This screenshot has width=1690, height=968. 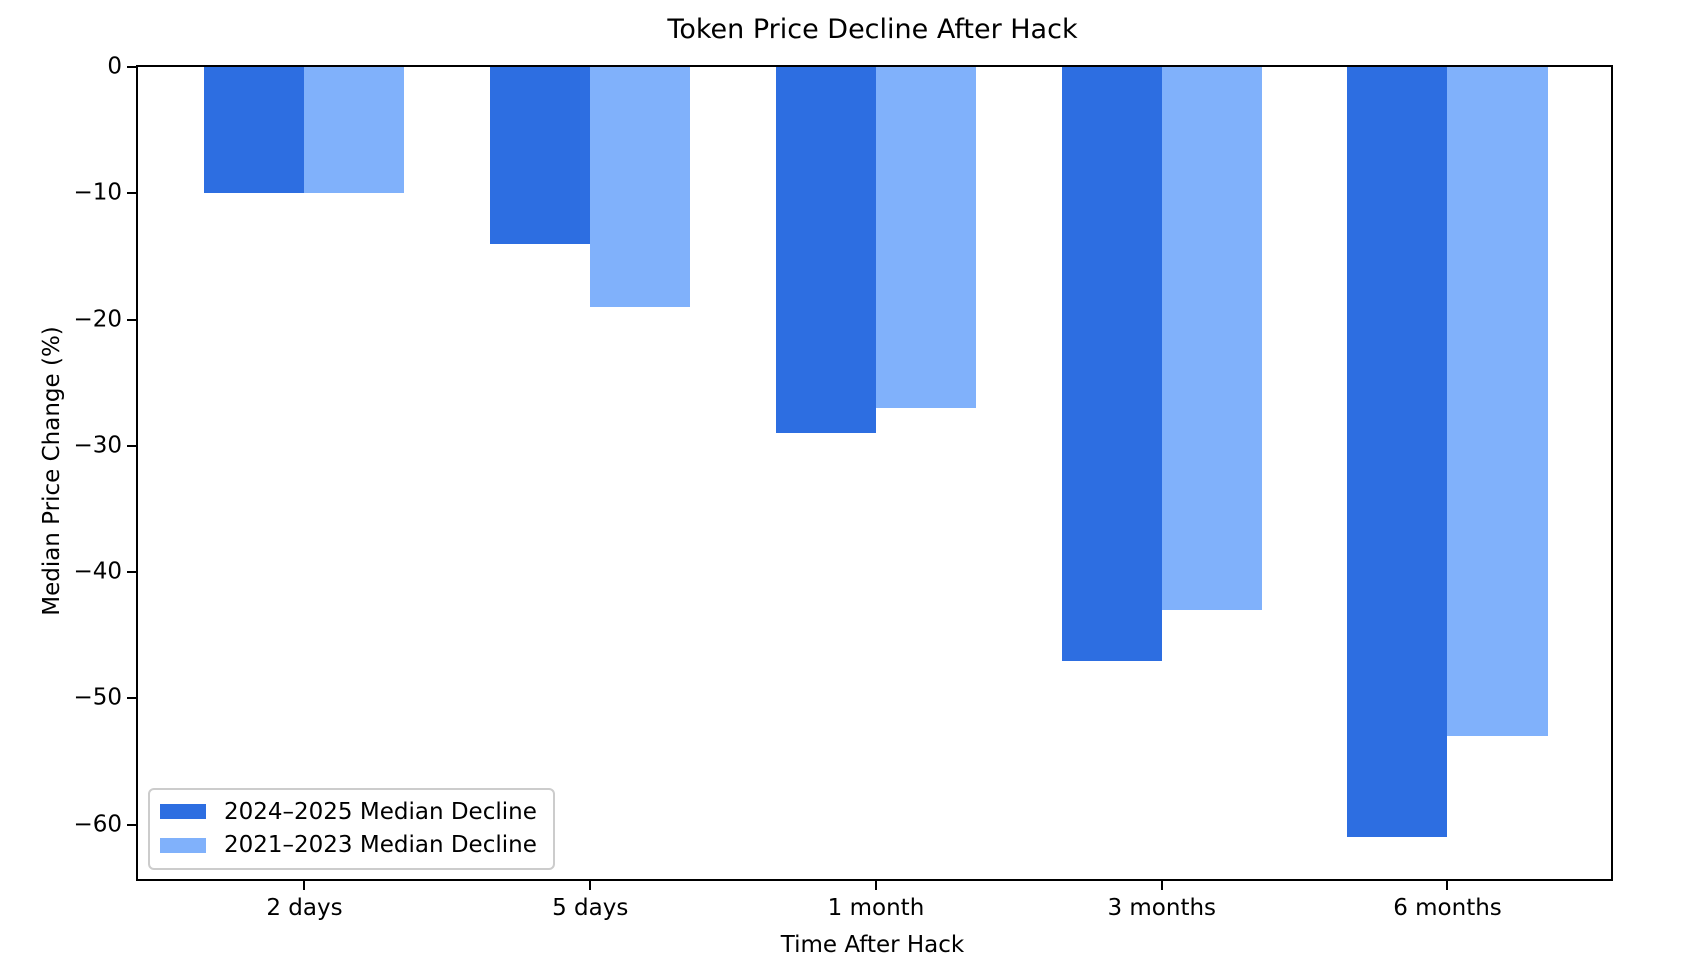 What do you see at coordinates (97, 192) in the screenshot?
I see `y-tick-label: −10` at bounding box center [97, 192].